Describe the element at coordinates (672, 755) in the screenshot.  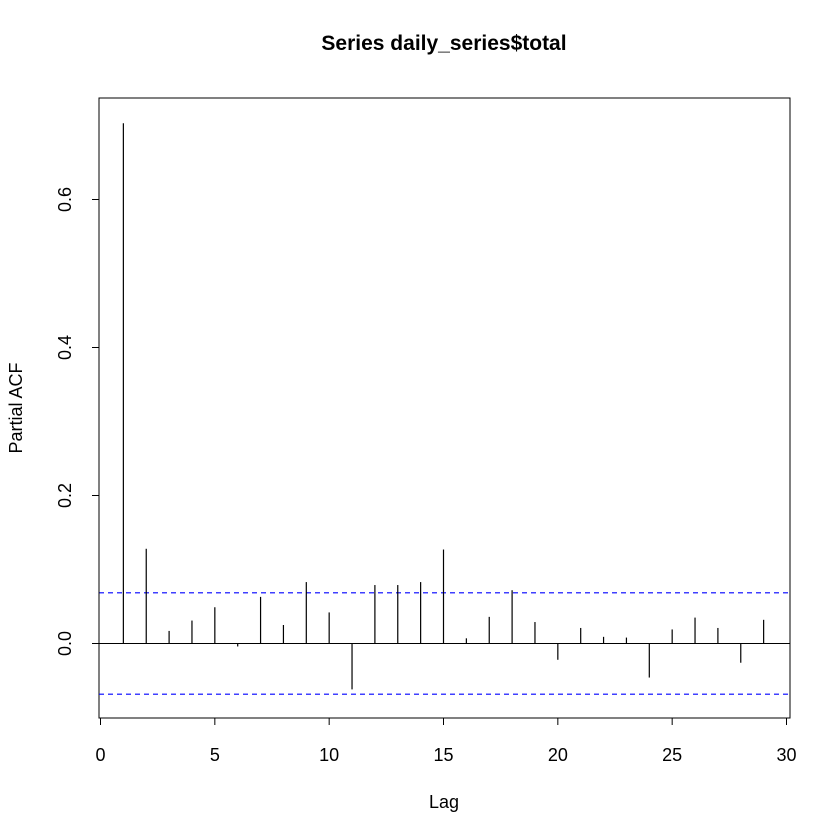
I see `x-tick-label: 25` at that location.